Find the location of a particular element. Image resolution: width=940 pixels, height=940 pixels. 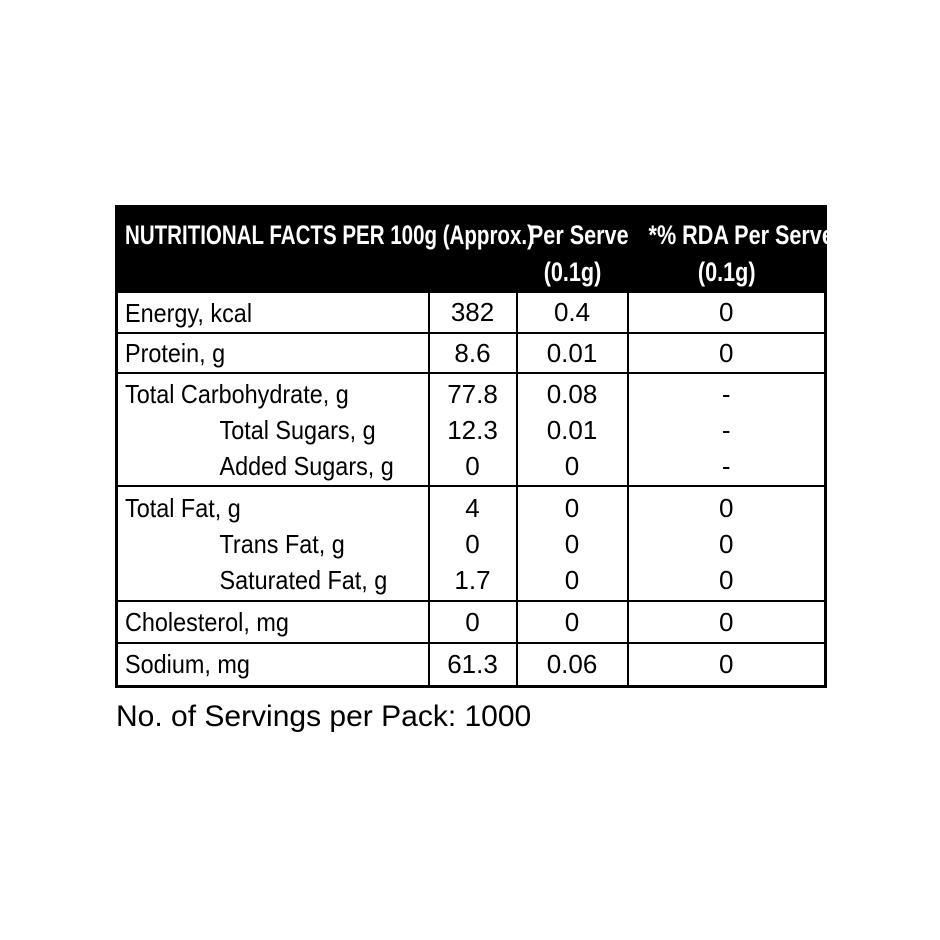

row-sodium: Sodium, mg 61.3 0.06 0 is located at coordinates (471, 664).